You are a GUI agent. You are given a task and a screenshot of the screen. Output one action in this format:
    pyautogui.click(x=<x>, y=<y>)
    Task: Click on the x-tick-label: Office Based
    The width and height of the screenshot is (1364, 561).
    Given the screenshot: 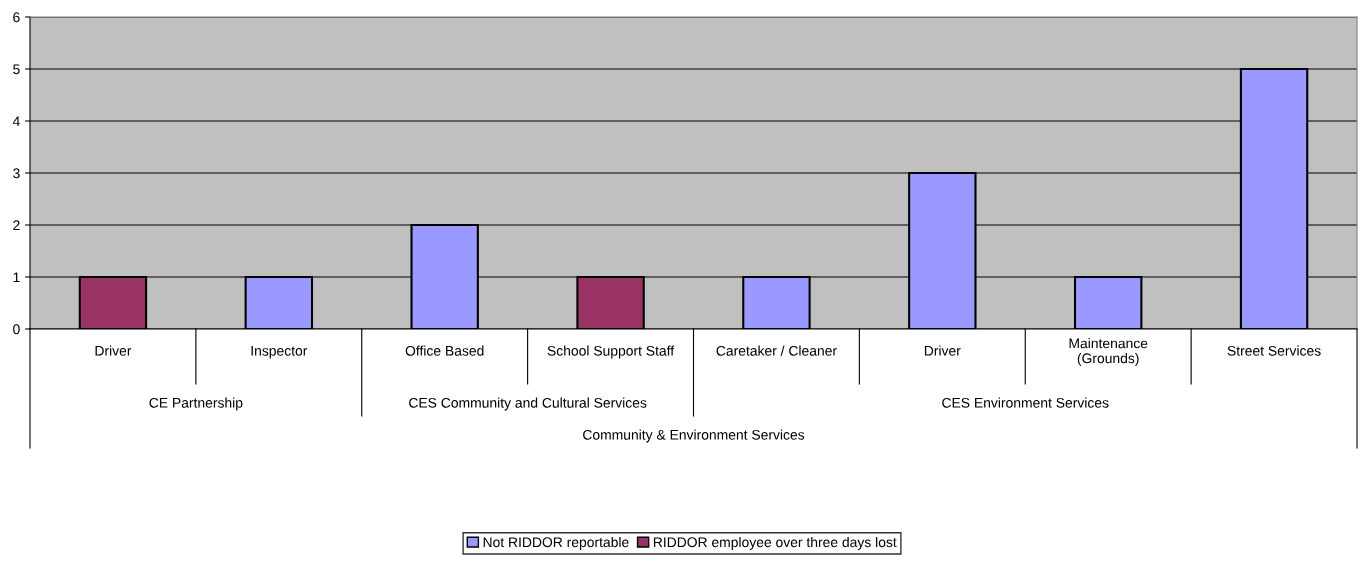 What is the action you would take?
    pyautogui.click(x=444, y=350)
    